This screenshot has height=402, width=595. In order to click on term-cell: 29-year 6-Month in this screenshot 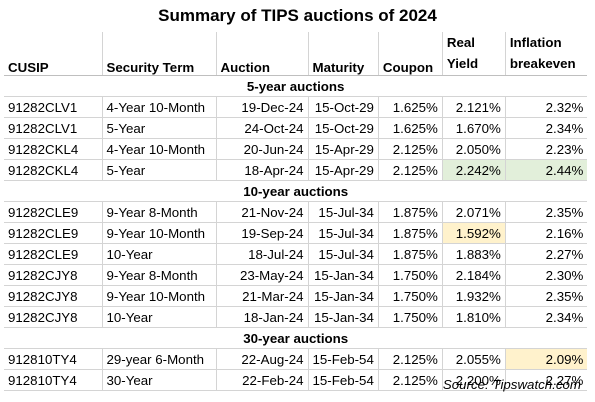, I will do `click(158, 359)`.